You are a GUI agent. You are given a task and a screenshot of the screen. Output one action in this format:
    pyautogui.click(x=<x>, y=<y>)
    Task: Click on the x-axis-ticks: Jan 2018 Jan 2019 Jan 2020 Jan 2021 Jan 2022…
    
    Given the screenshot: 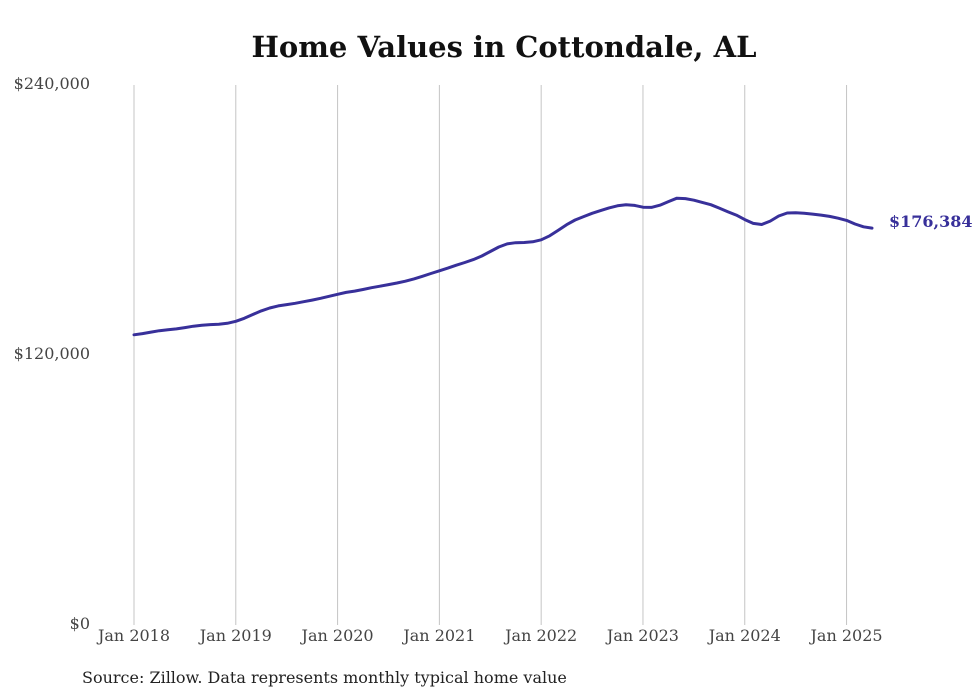 What is the action you would take?
    pyautogui.click(x=489, y=635)
    